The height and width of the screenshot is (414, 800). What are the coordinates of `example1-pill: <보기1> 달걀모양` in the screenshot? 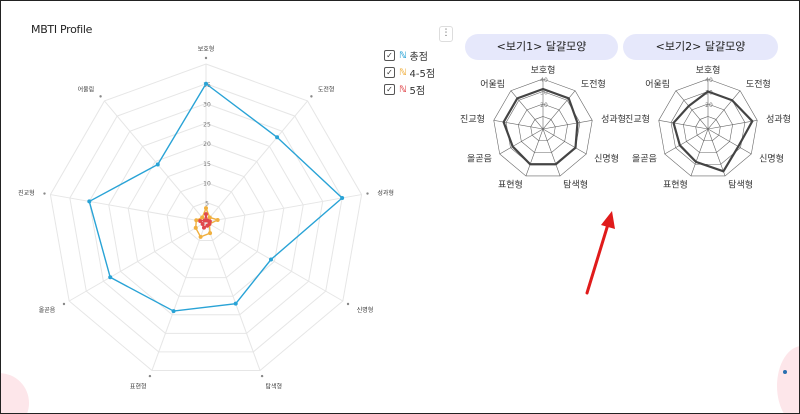 It's located at (541, 47).